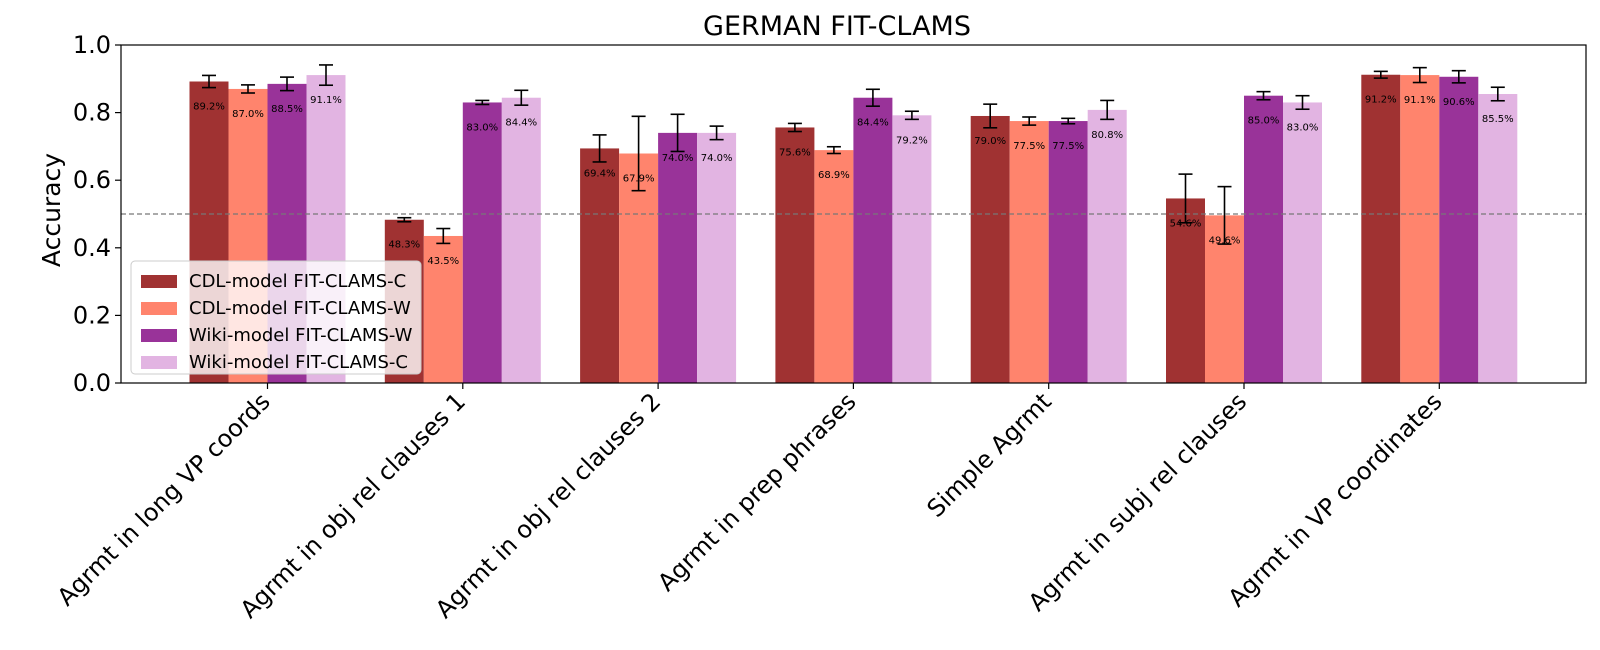  What do you see at coordinates (297, 281) in the screenshot?
I see `legend-label: CDL-model FIT-CLAMS-C` at bounding box center [297, 281].